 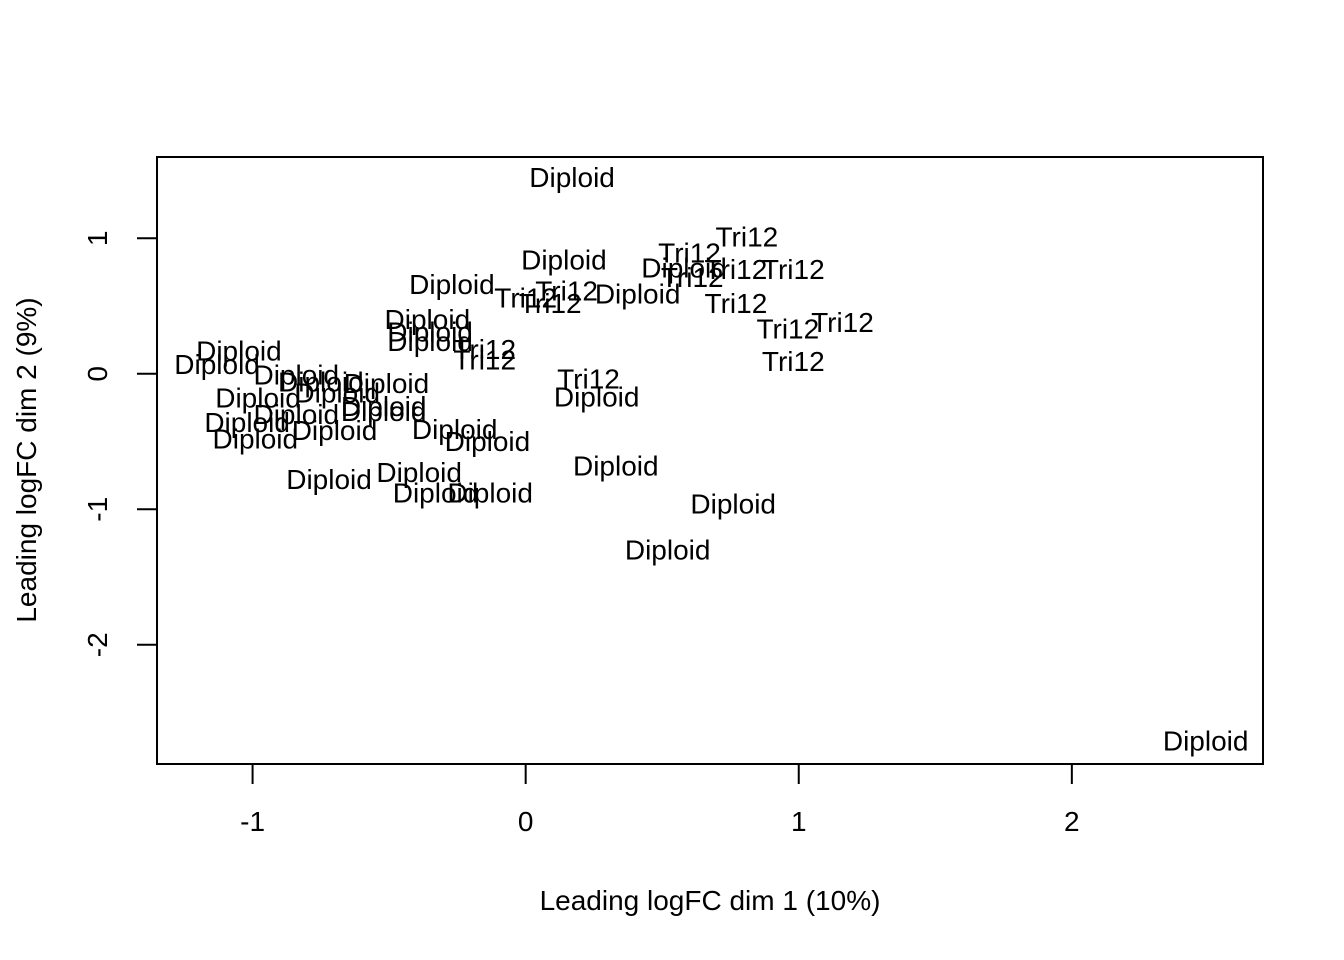 What do you see at coordinates (26, 459) in the screenshot?
I see `y-axis-title: Leading logFC dim 2 (9%)` at bounding box center [26, 459].